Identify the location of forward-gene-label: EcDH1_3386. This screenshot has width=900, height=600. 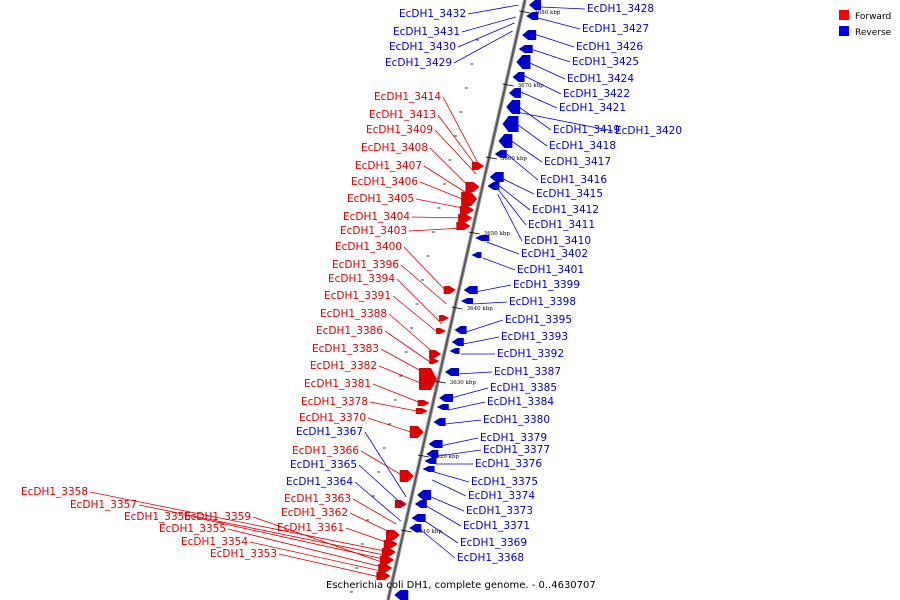
(349, 331).